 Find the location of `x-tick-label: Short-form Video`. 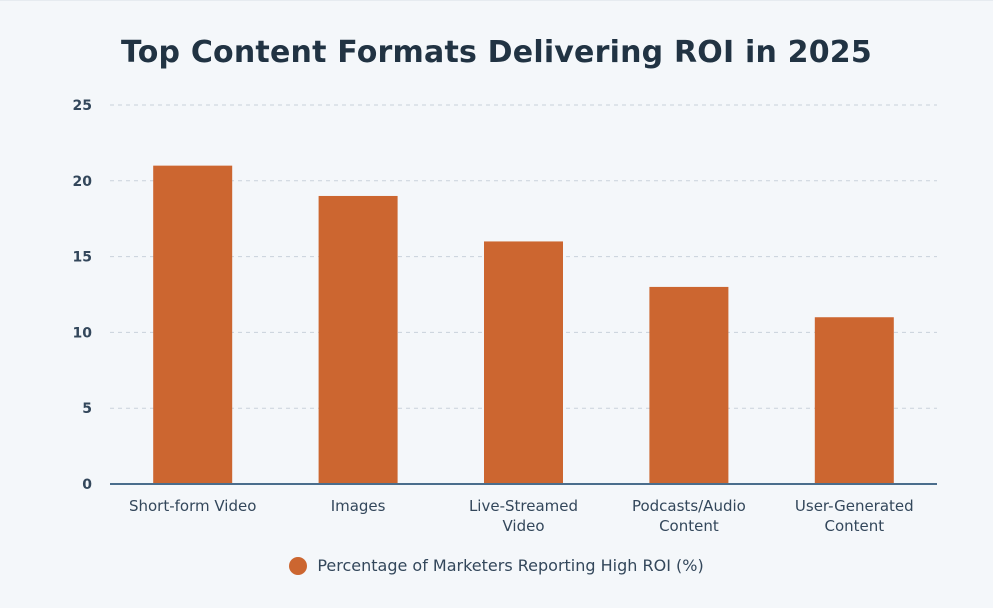

x-tick-label: Short-form Video is located at coordinates (192, 506).